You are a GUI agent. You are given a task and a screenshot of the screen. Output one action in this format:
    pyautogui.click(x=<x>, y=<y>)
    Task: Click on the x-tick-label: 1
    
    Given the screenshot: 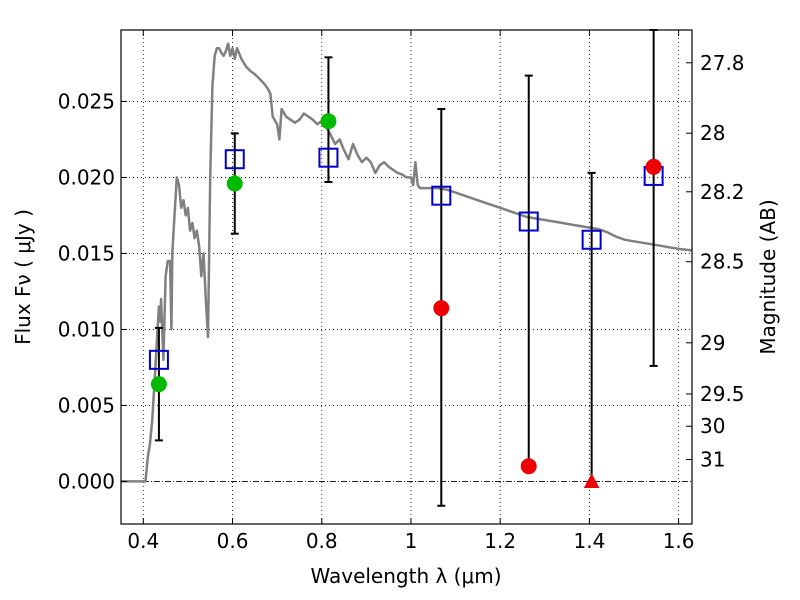 What is the action you would take?
    pyautogui.click(x=411, y=541)
    